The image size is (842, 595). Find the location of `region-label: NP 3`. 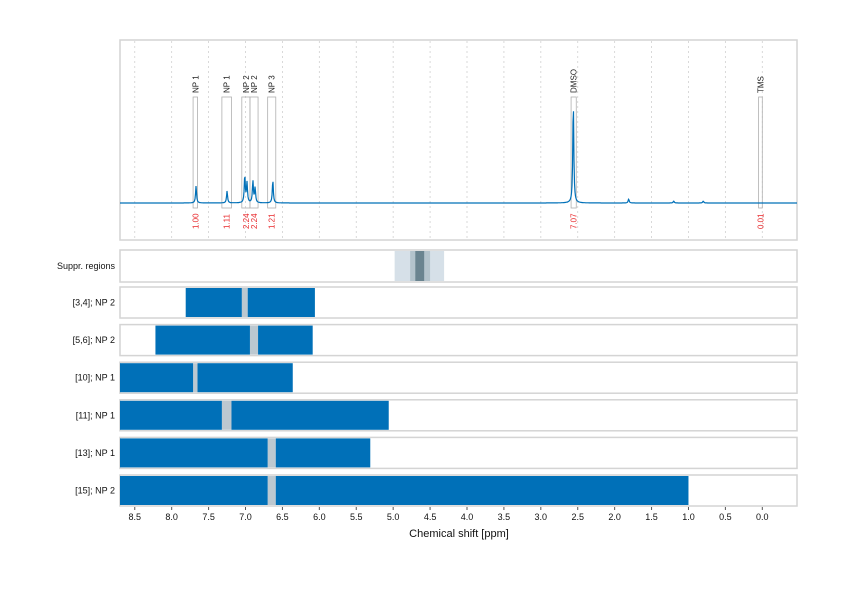

region-label: NP 3 is located at coordinates (272, 84).